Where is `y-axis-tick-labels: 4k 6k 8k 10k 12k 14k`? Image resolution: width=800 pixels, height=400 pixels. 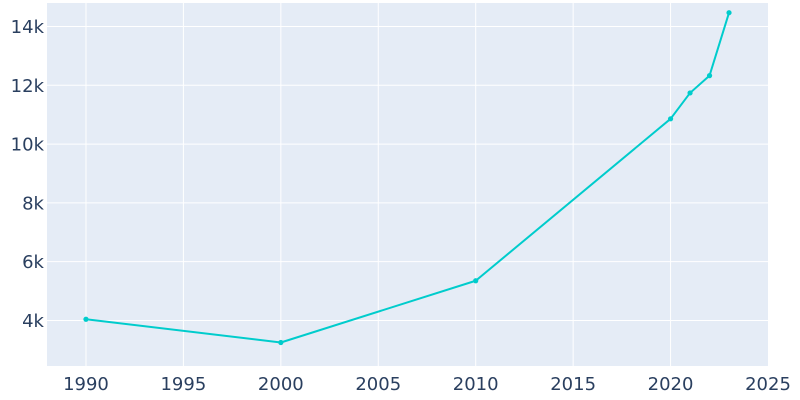 y-axis-tick-labels: 4k 6k 8k 10k 12k 14k is located at coordinates (28, 174).